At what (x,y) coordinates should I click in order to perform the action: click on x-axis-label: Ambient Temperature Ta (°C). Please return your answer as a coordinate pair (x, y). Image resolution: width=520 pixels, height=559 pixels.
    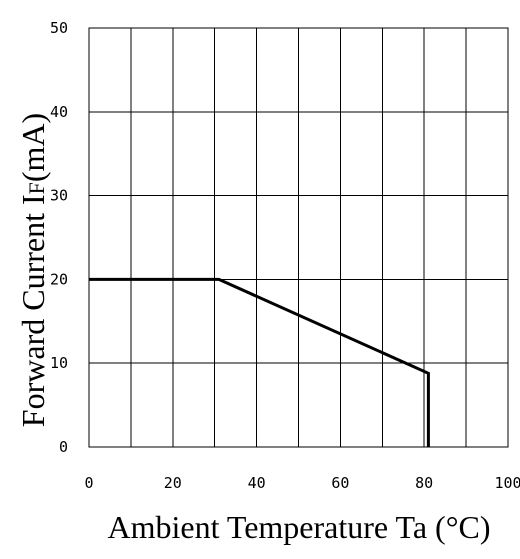
    Looking at the image, I should click on (298, 527).